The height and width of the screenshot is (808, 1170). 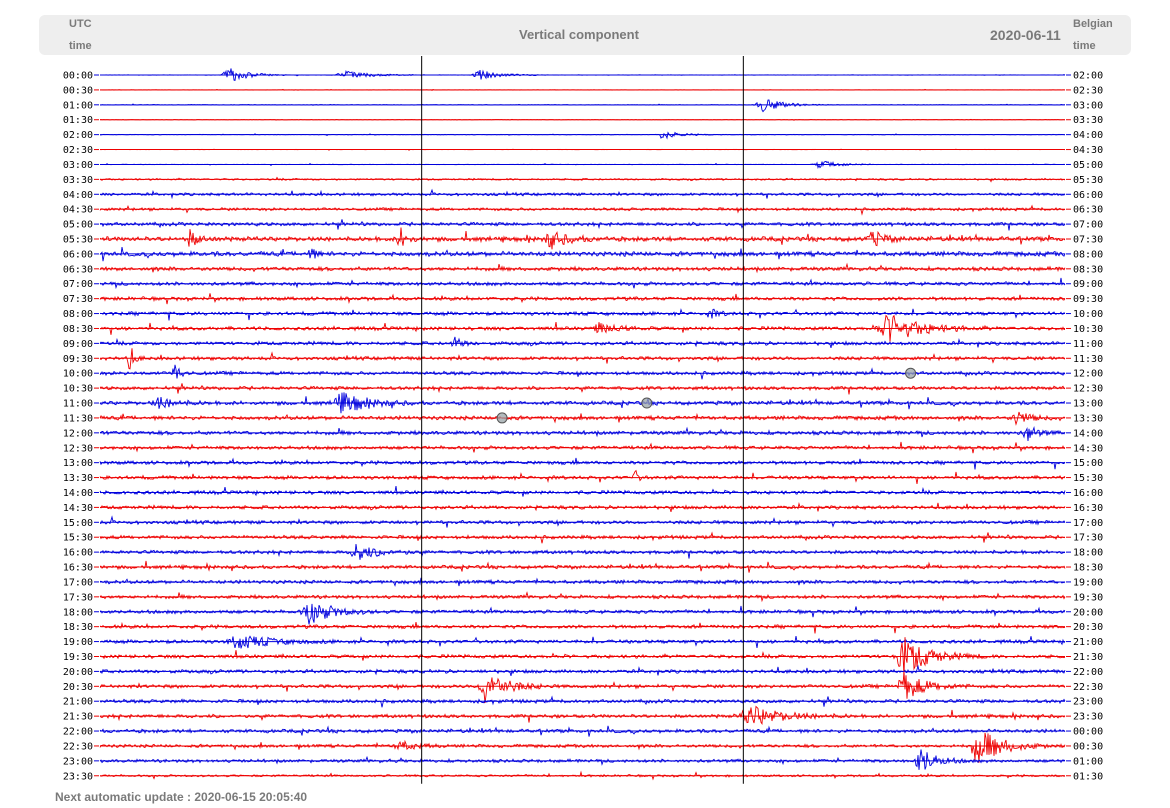 I want to click on local-tick-label: 14:00, so click(x=1088, y=433).